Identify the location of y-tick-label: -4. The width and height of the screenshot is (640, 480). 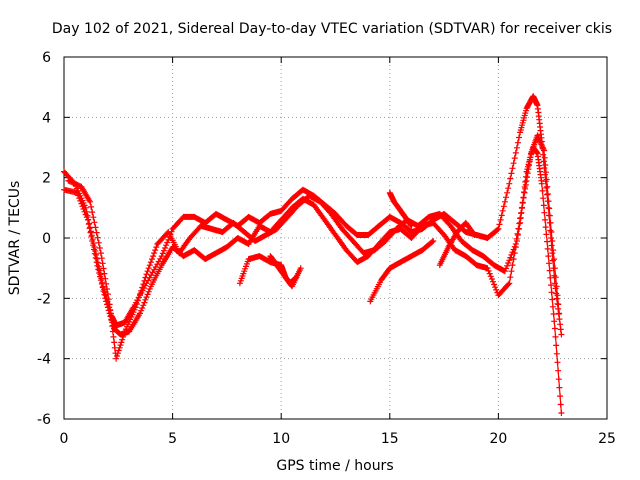
(44, 360).